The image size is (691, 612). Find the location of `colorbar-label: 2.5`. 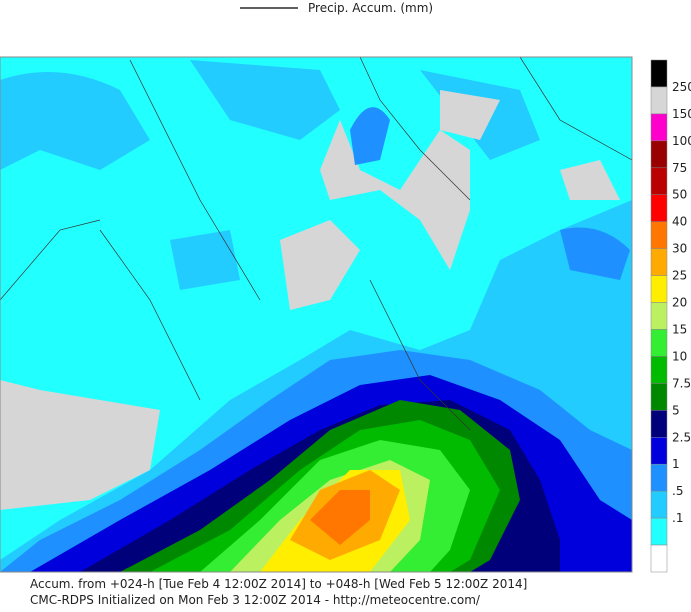

colorbar-label: 2.5 is located at coordinates (681, 437).